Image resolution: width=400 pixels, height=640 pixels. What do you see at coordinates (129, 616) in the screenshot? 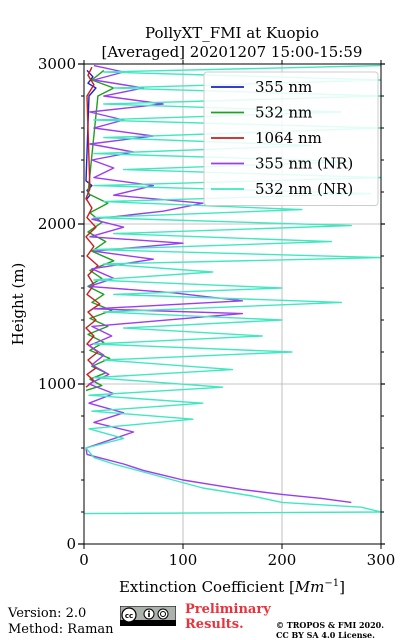
I see `svg-text: cc` at bounding box center [129, 616].